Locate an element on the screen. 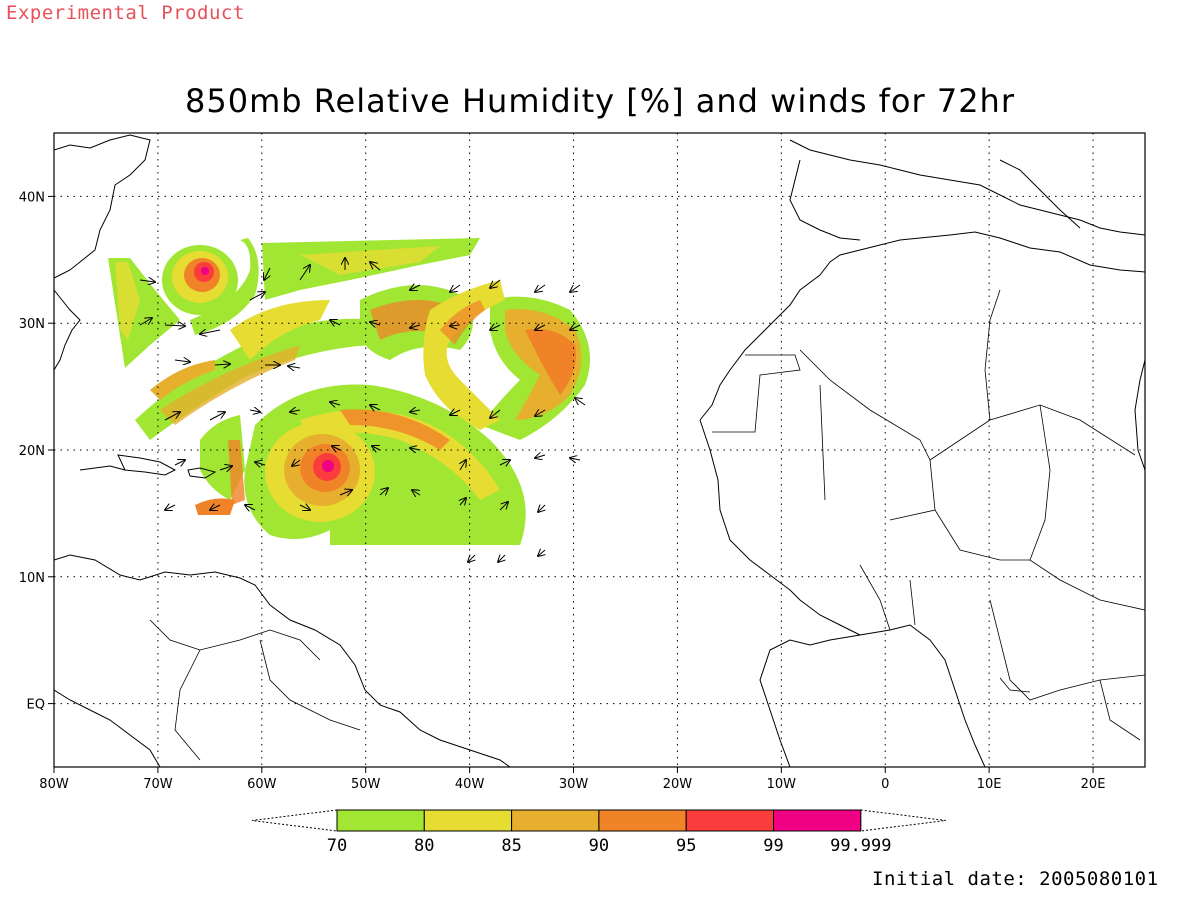 The width and height of the screenshot is (1200, 900). lat-tick-label-3: 10N is located at coordinates (32, 578).